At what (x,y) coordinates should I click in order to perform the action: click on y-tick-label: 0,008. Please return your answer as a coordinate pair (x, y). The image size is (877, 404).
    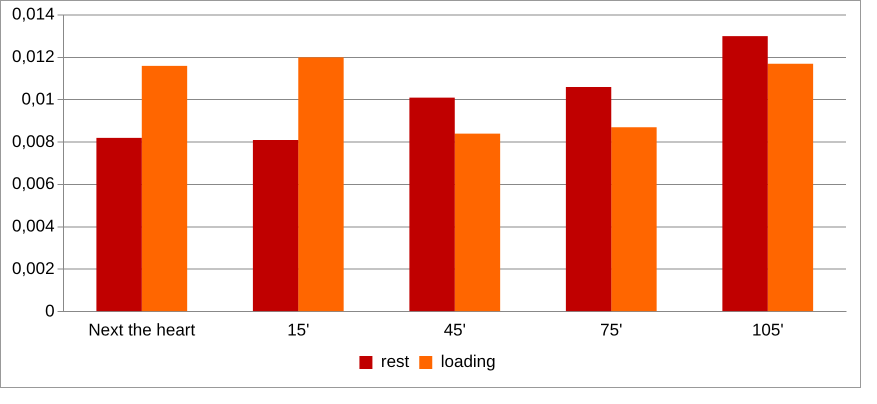
    Looking at the image, I should click on (33, 141).